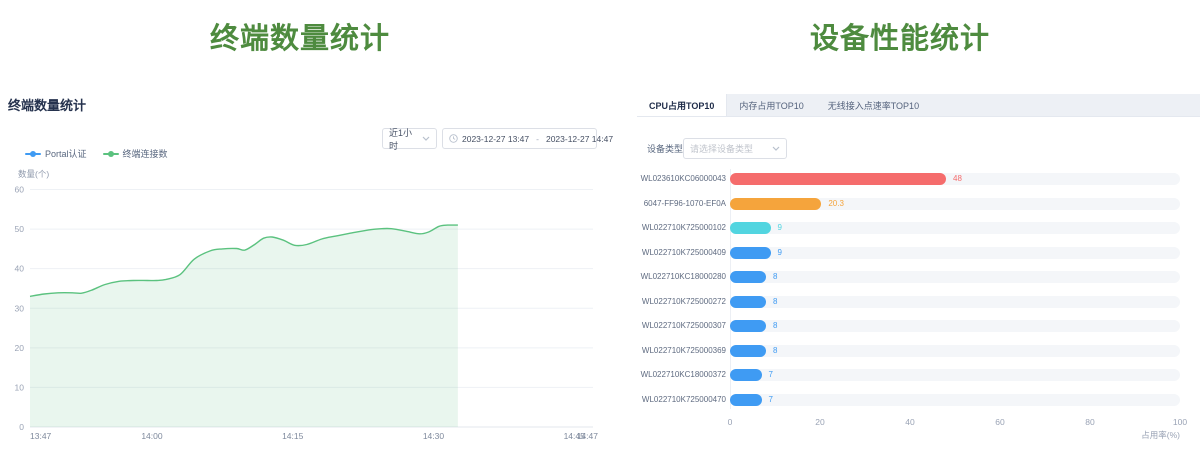 The width and height of the screenshot is (1200, 456). What do you see at coordinates (20, 229) in the screenshot?
I see `y-tick-label: 50` at bounding box center [20, 229].